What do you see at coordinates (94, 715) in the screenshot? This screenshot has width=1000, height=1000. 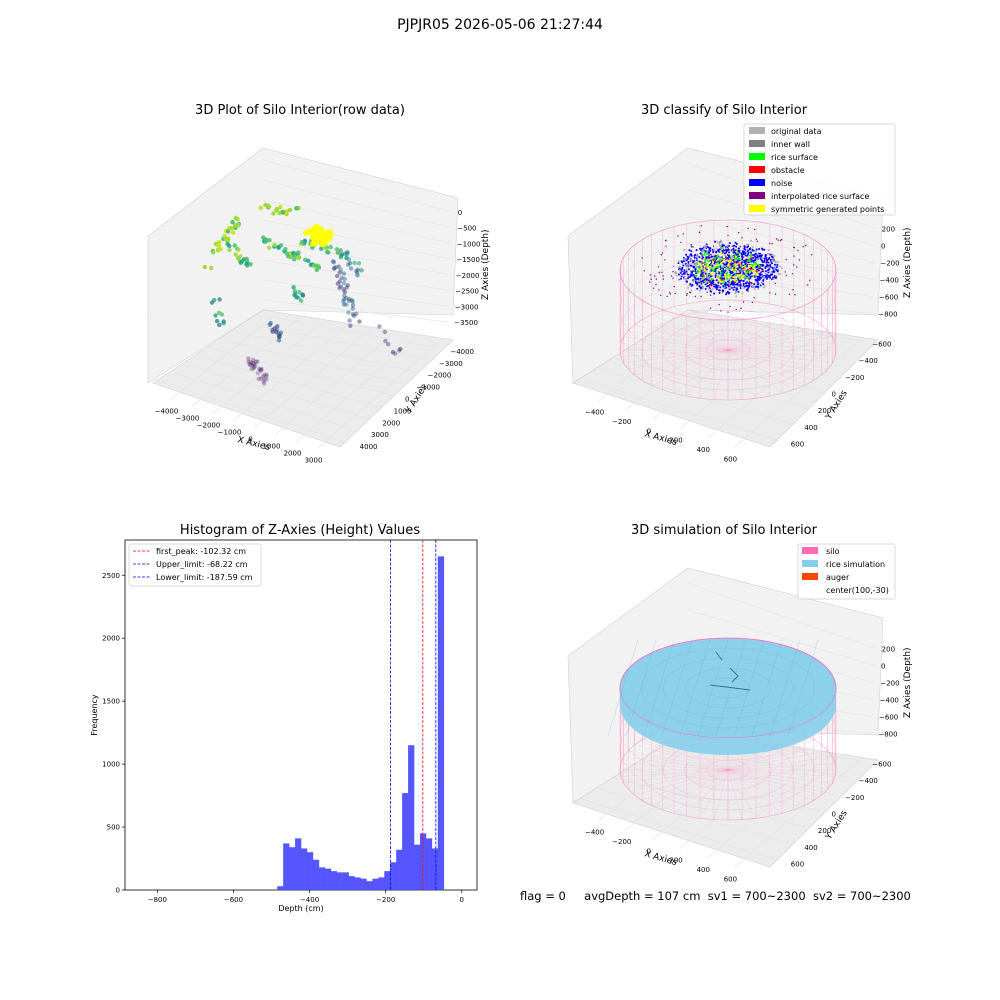 I see `histogram-y-label: Frequency` at bounding box center [94, 715].